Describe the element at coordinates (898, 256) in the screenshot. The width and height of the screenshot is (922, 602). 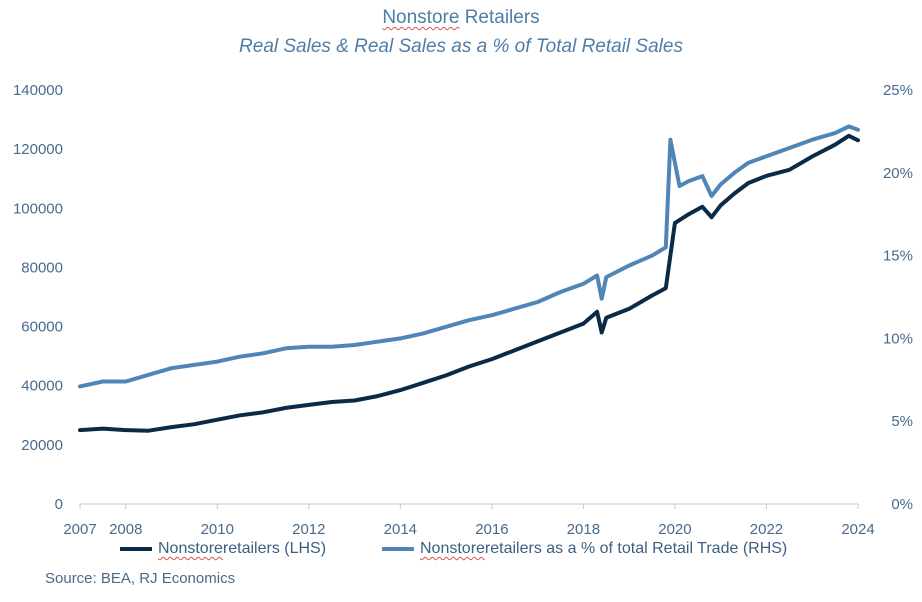
I see `y-right-tick-label: 15%` at that location.